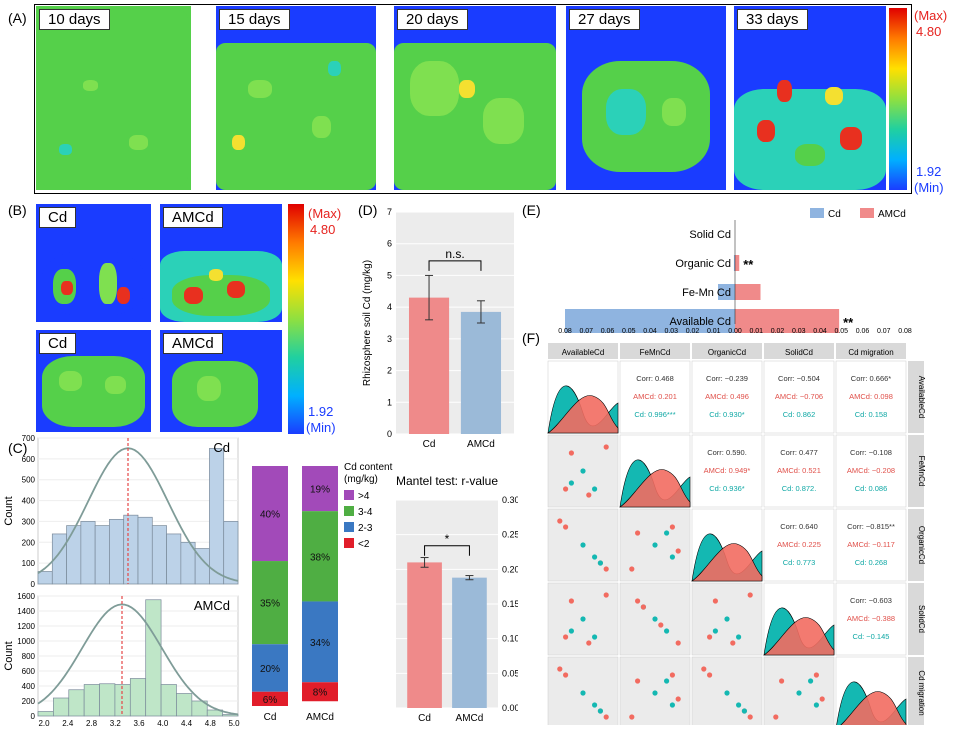  What do you see at coordinates (389, 434) in the screenshot?
I see `D_top-ytick: 0` at bounding box center [389, 434].